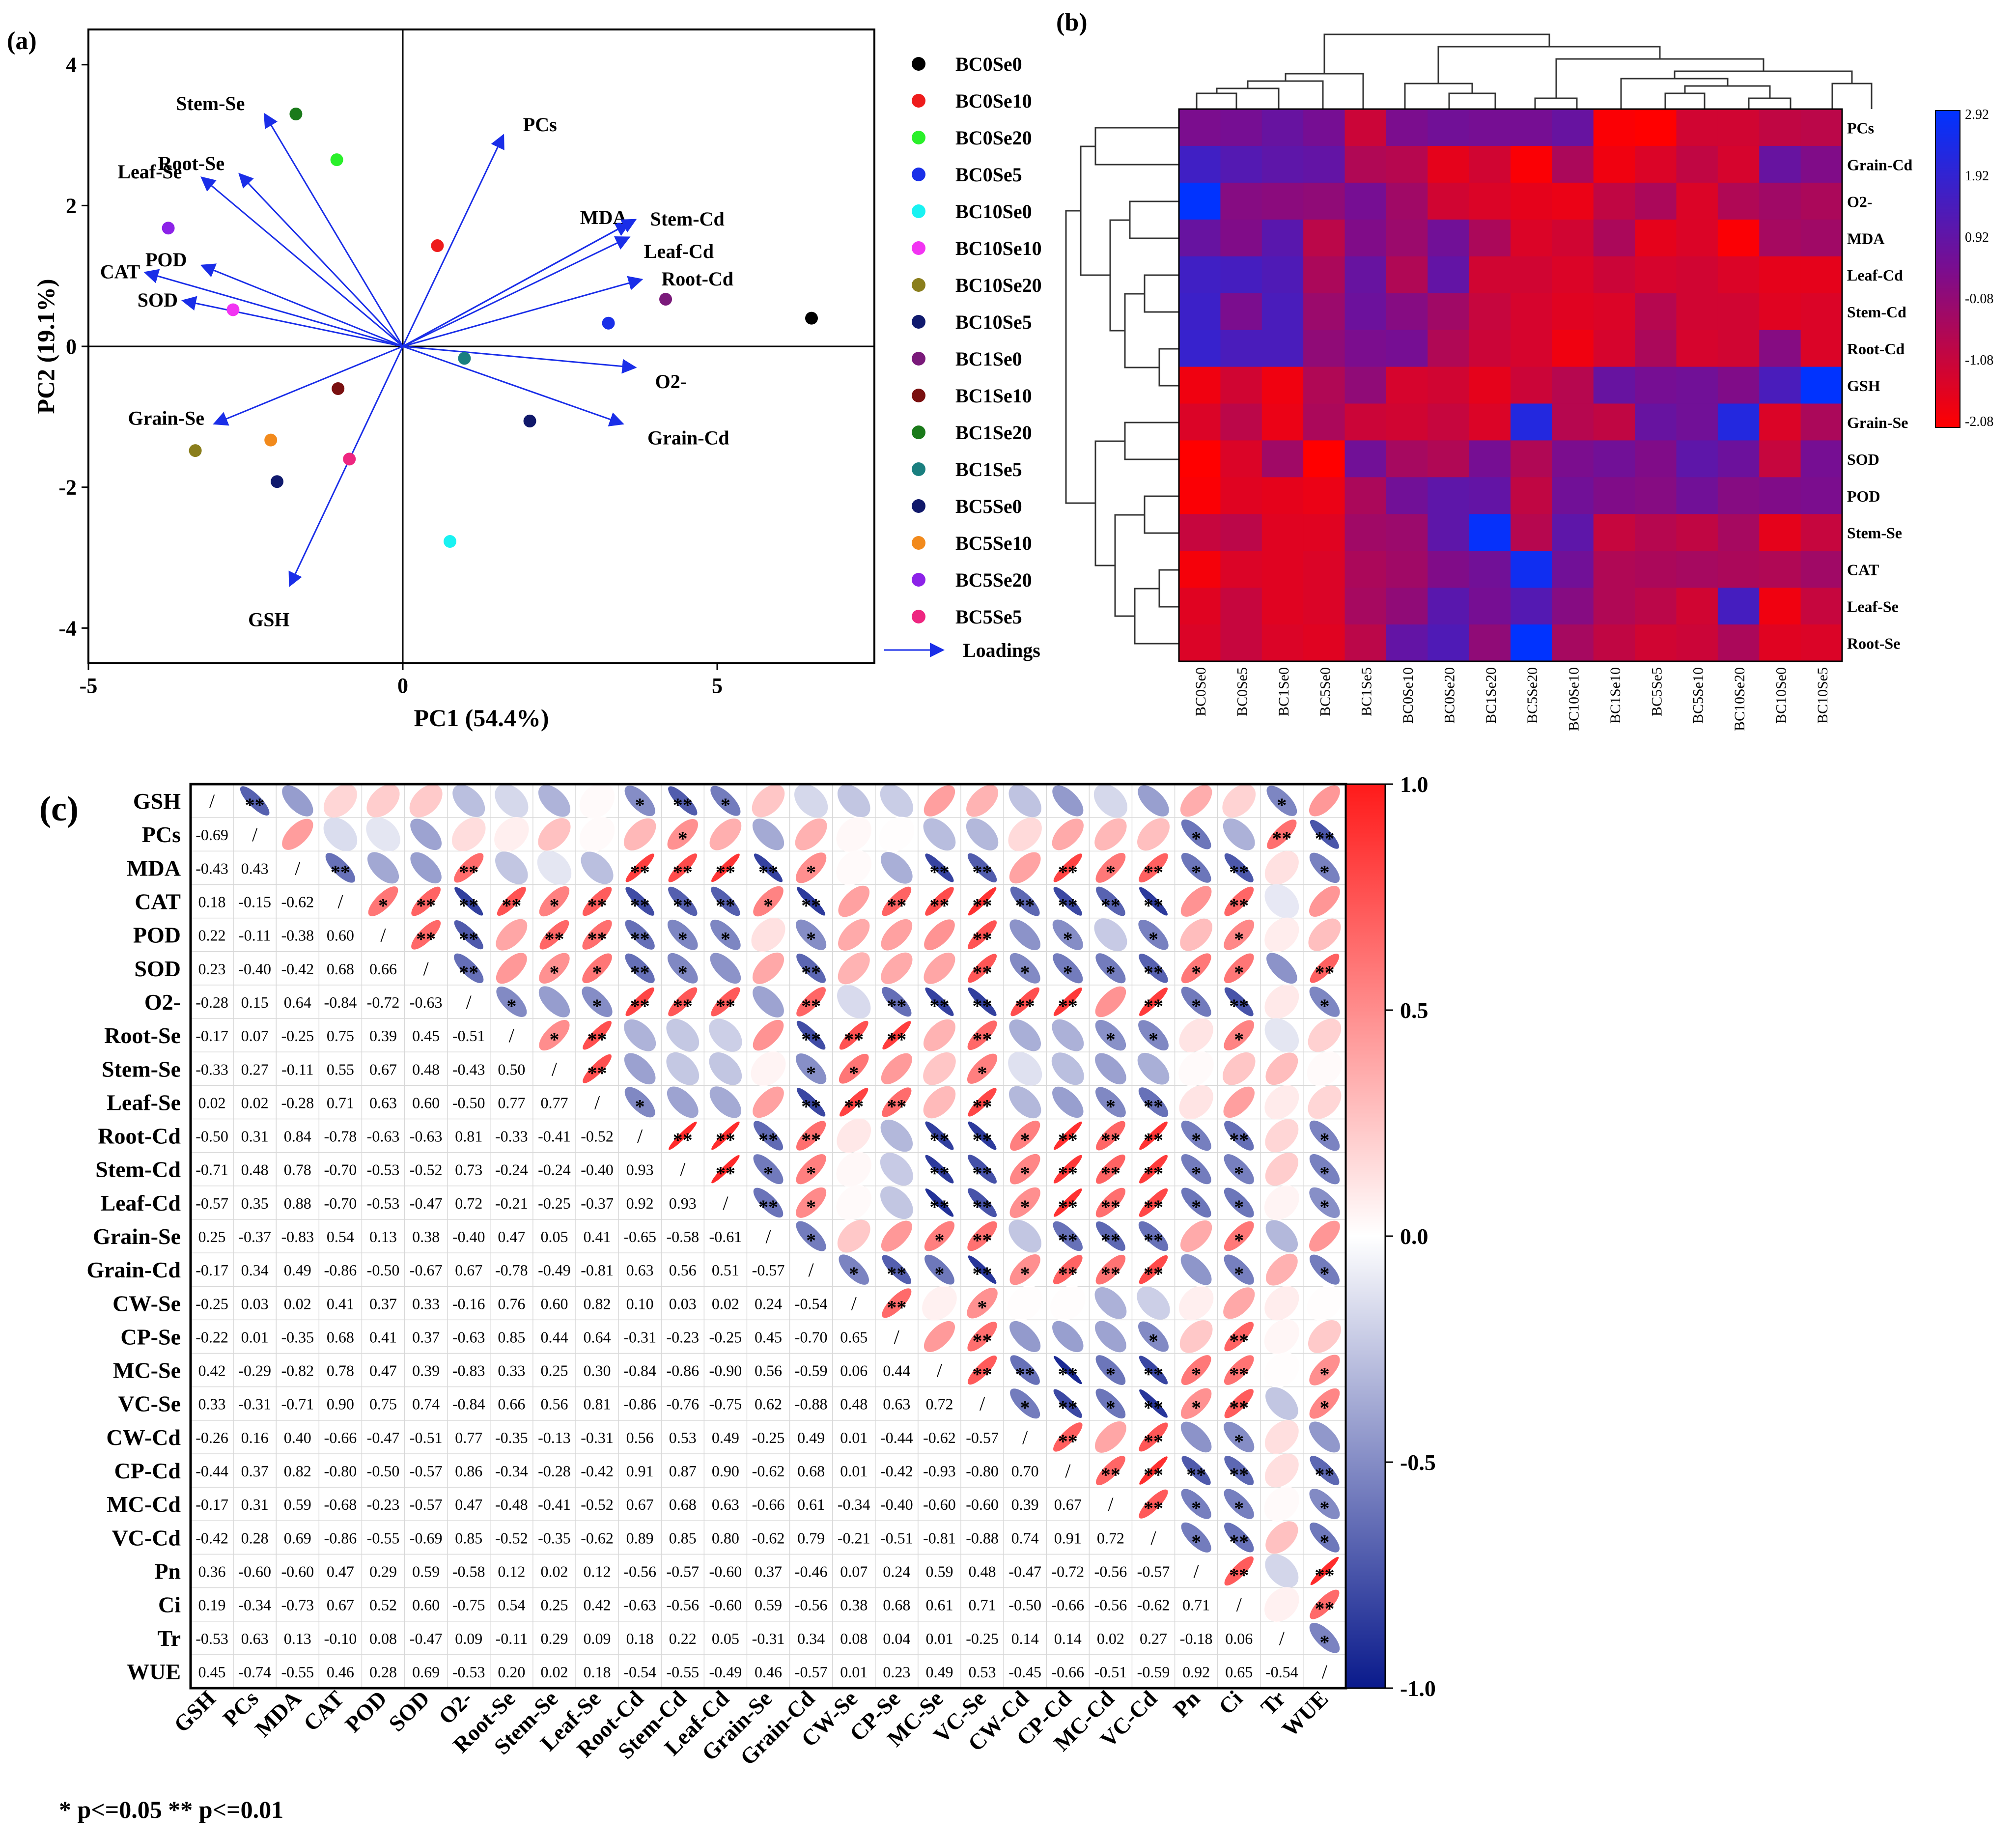  What do you see at coordinates (1110, 801) in the screenshot?
I see `corr-ellipse-gsh-mc-cd` at bounding box center [1110, 801].